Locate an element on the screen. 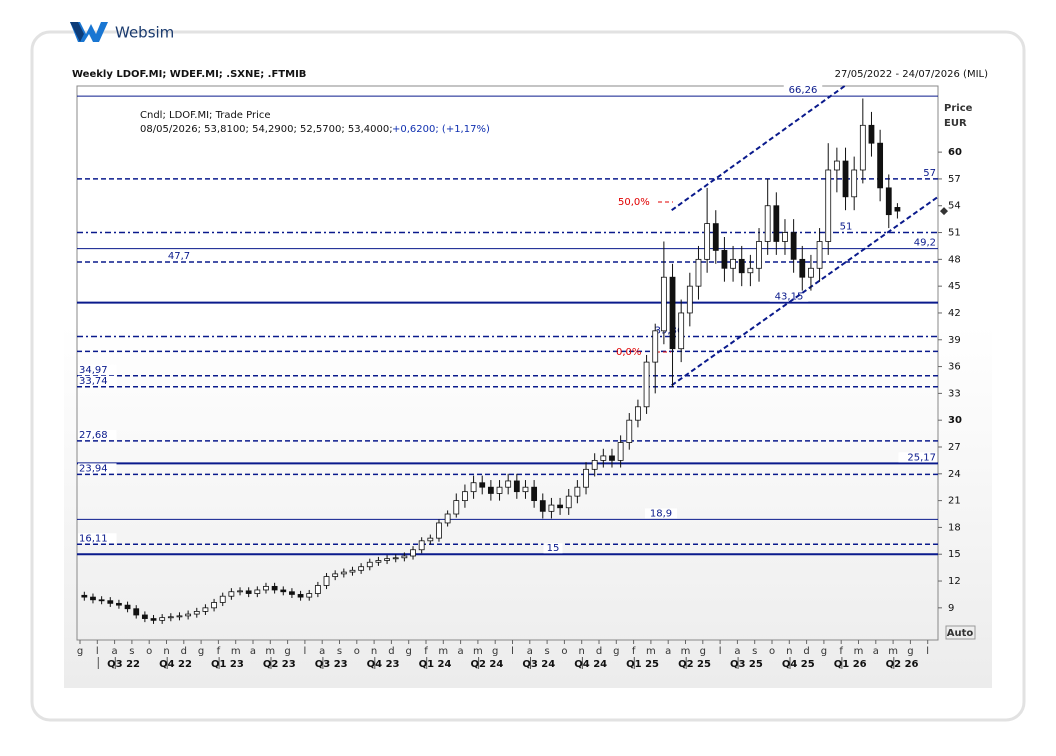  fib-label: 50,0% is located at coordinates (634, 202).